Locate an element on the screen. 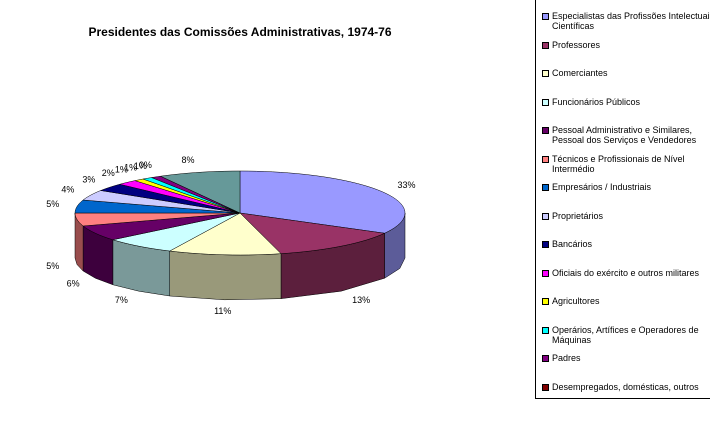  data-label: 2% is located at coordinates (108, 173).